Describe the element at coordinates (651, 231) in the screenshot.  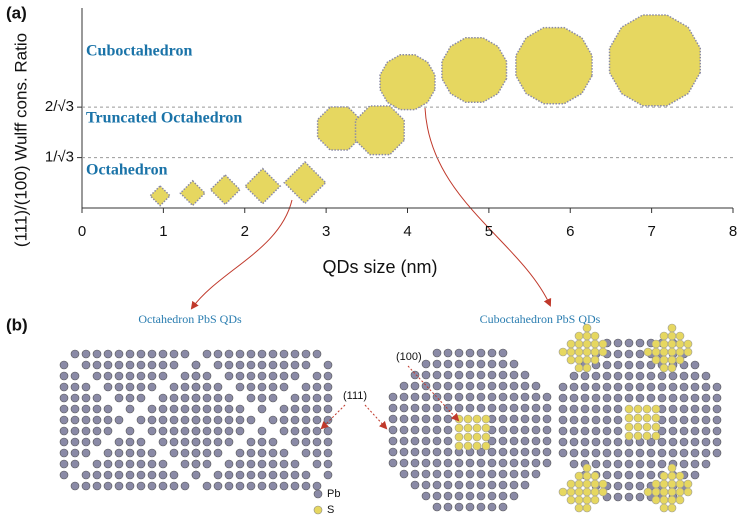
I see `x-tick-label: 7` at that location.